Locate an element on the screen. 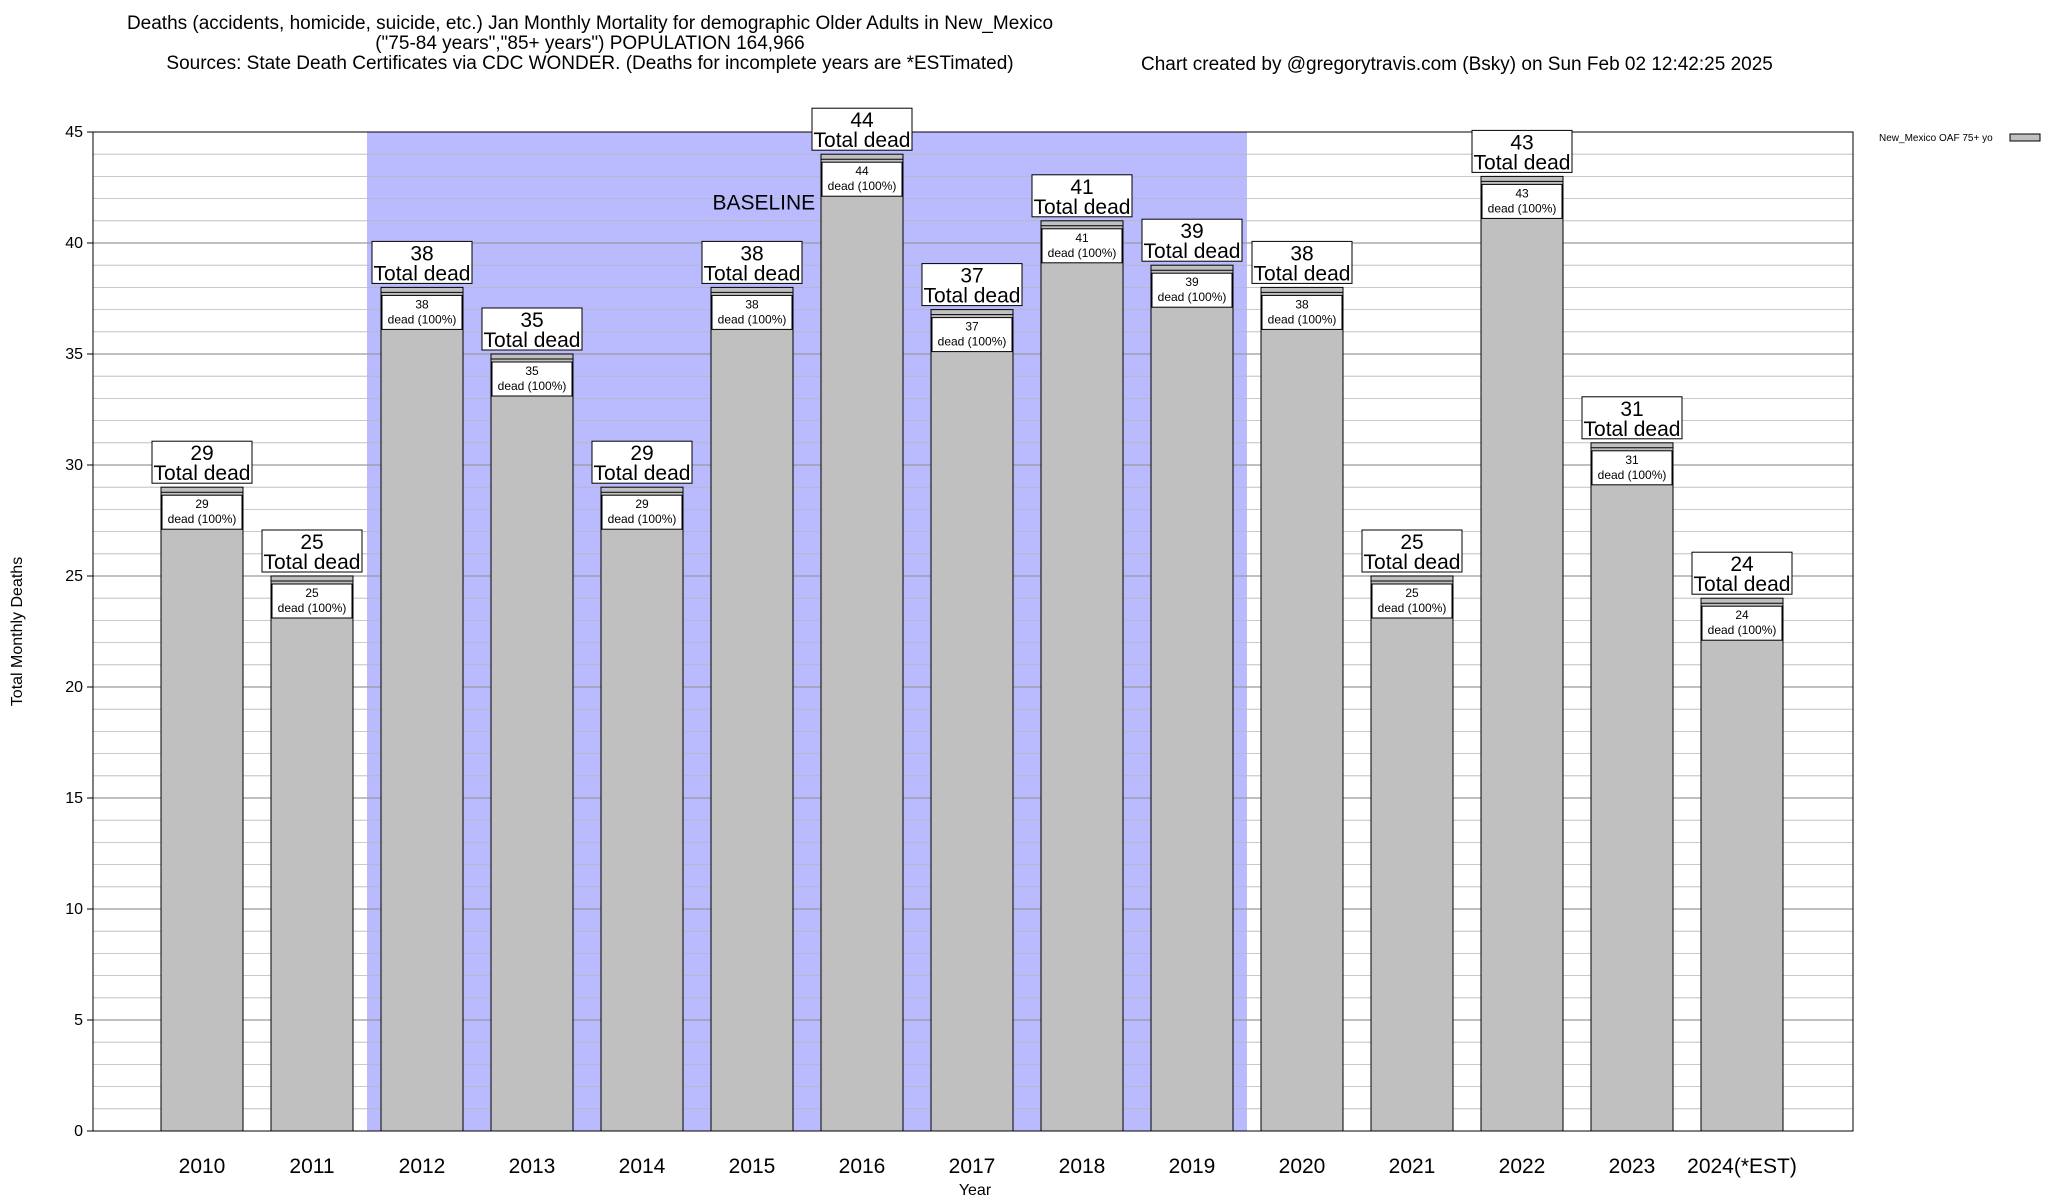 The image size is (2048, 1200). total-label-value: 25 is located at coordinates (311, 542).